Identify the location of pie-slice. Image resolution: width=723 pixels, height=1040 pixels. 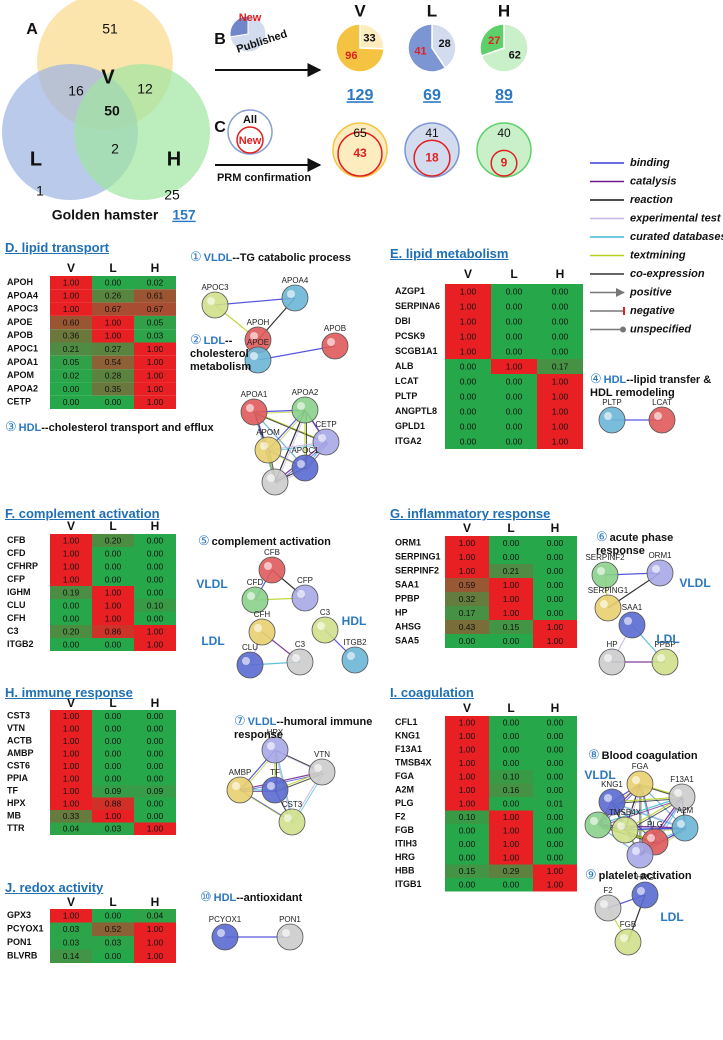
(444, 46).